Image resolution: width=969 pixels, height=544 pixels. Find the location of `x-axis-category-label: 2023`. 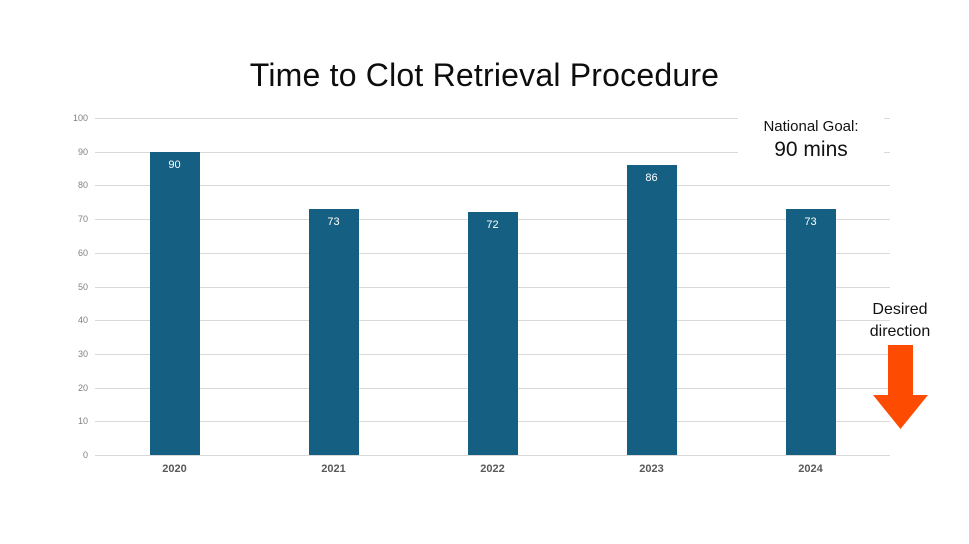

x-axis-category-label: 2023 is located at coordinates (651, 469).